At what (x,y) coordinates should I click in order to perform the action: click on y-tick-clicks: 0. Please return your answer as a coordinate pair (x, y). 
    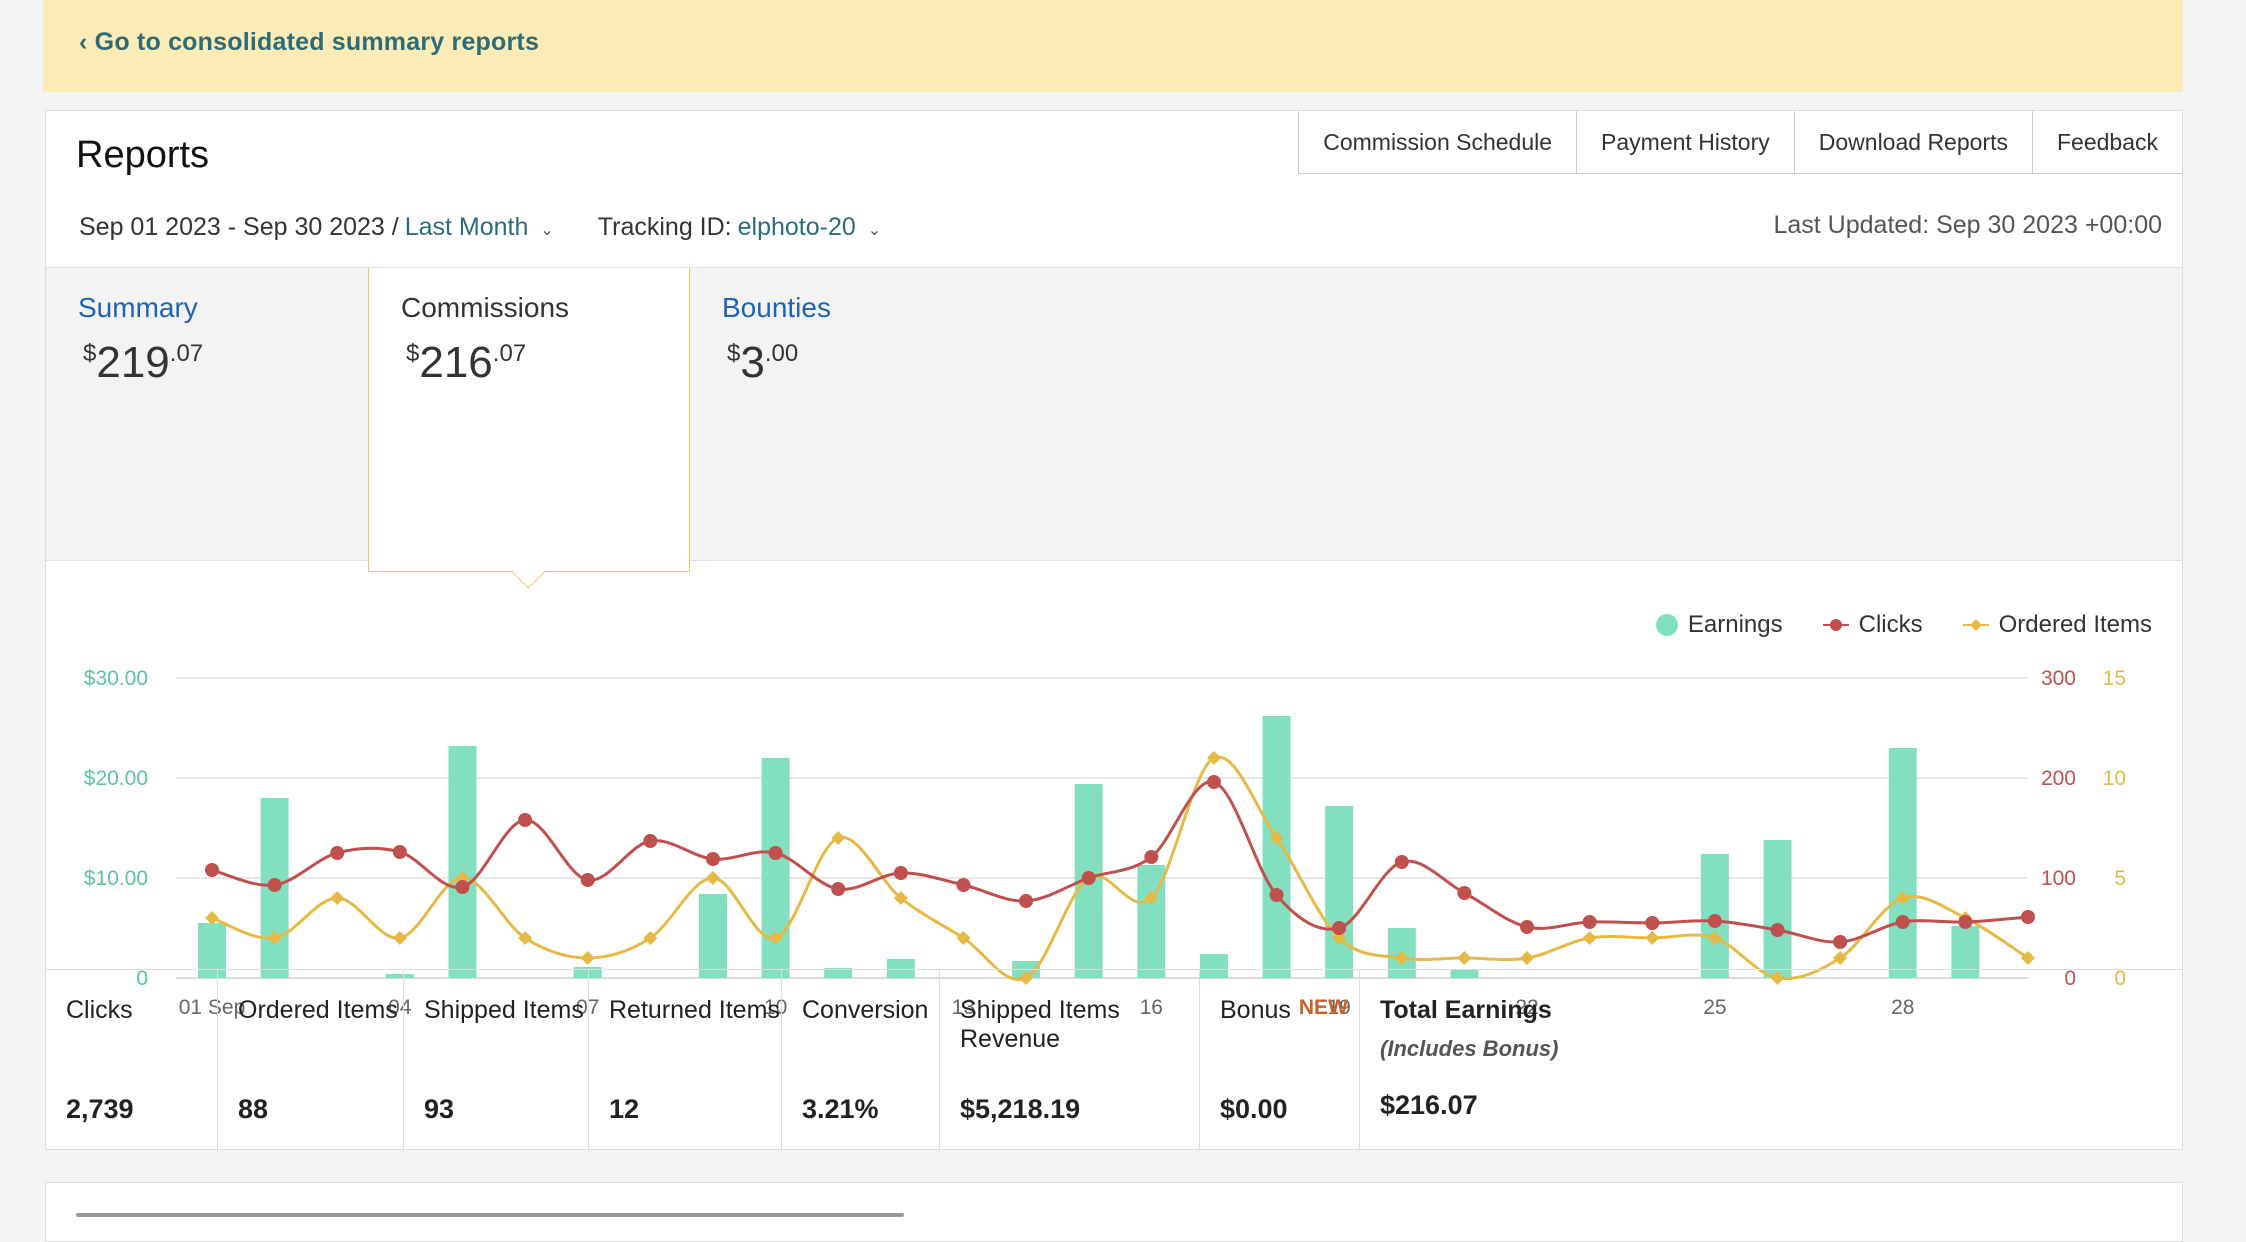
    Looking at the image, I should click on (2070, 978).